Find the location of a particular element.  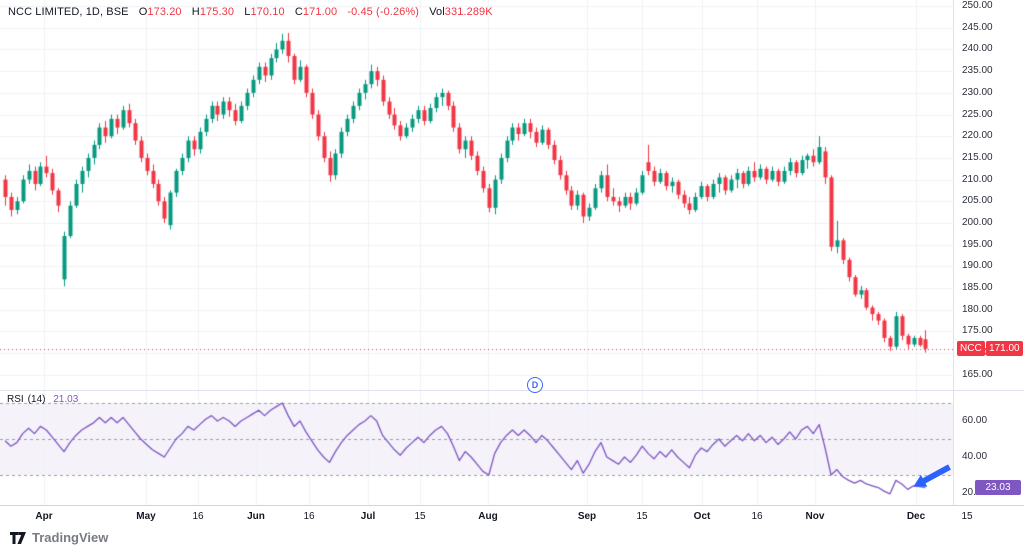

high-value: 175.30 is located at coordinates (217, 12).